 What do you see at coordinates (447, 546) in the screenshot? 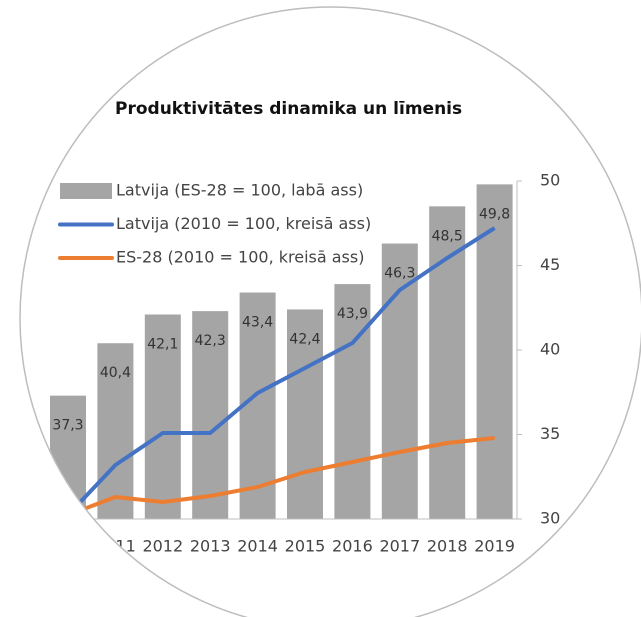
I see `x-tick-label: 2018` at bounding box center [447, 546].